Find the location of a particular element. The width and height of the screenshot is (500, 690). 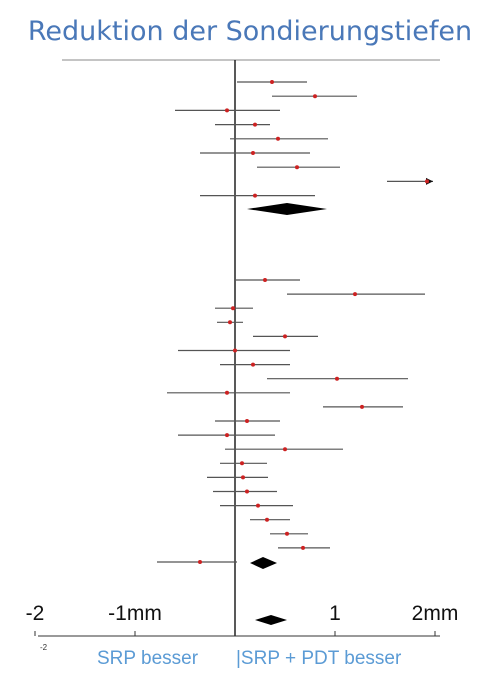

corner-label: -2 is located at coordinates (44, 647).